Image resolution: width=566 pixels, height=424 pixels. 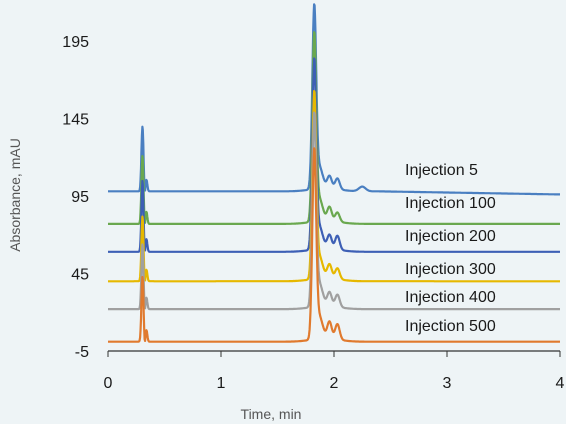 I want to click on x-tick-label: 4, so click(x=560, y=383).